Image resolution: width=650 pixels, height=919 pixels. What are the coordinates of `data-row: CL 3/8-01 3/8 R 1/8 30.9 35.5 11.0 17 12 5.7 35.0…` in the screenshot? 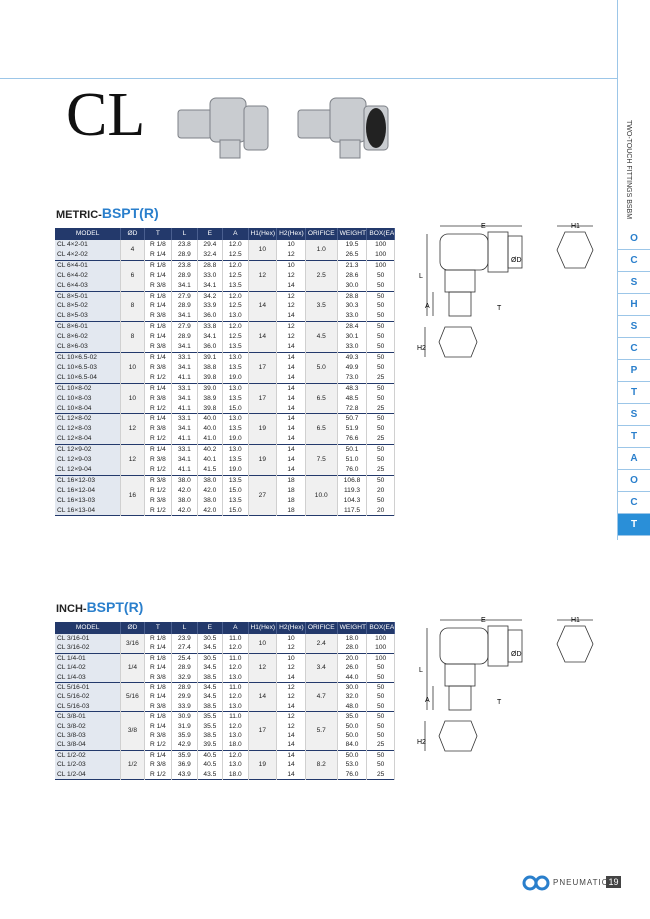 It's located at (225, 731).